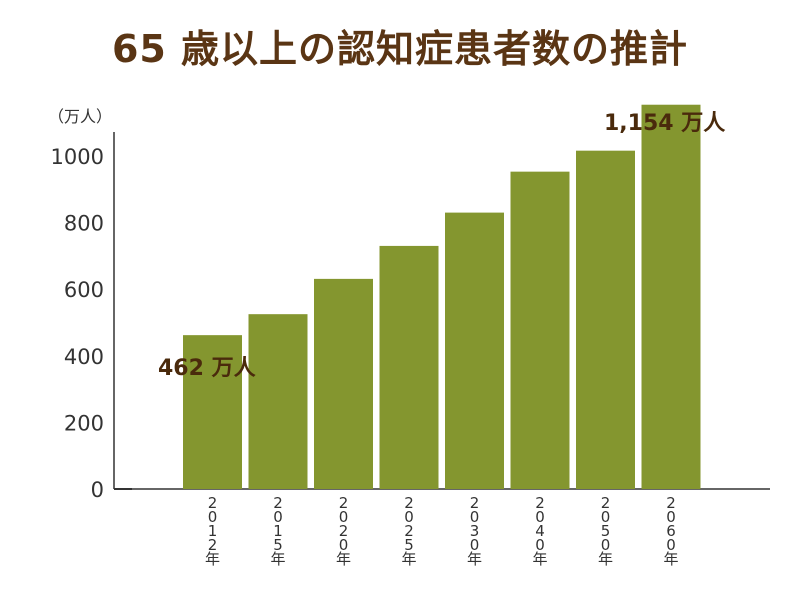 This screenshot has width=800, height=600. I want to click on data-label: 462 万人, so click(207, 368).